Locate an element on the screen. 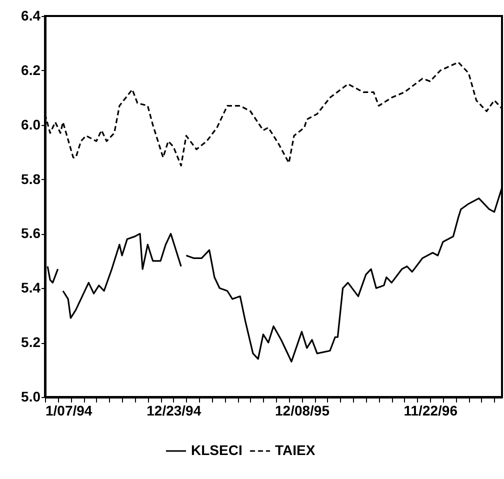  y-tick-label: 6.0 is located at coordinates (31, 124).